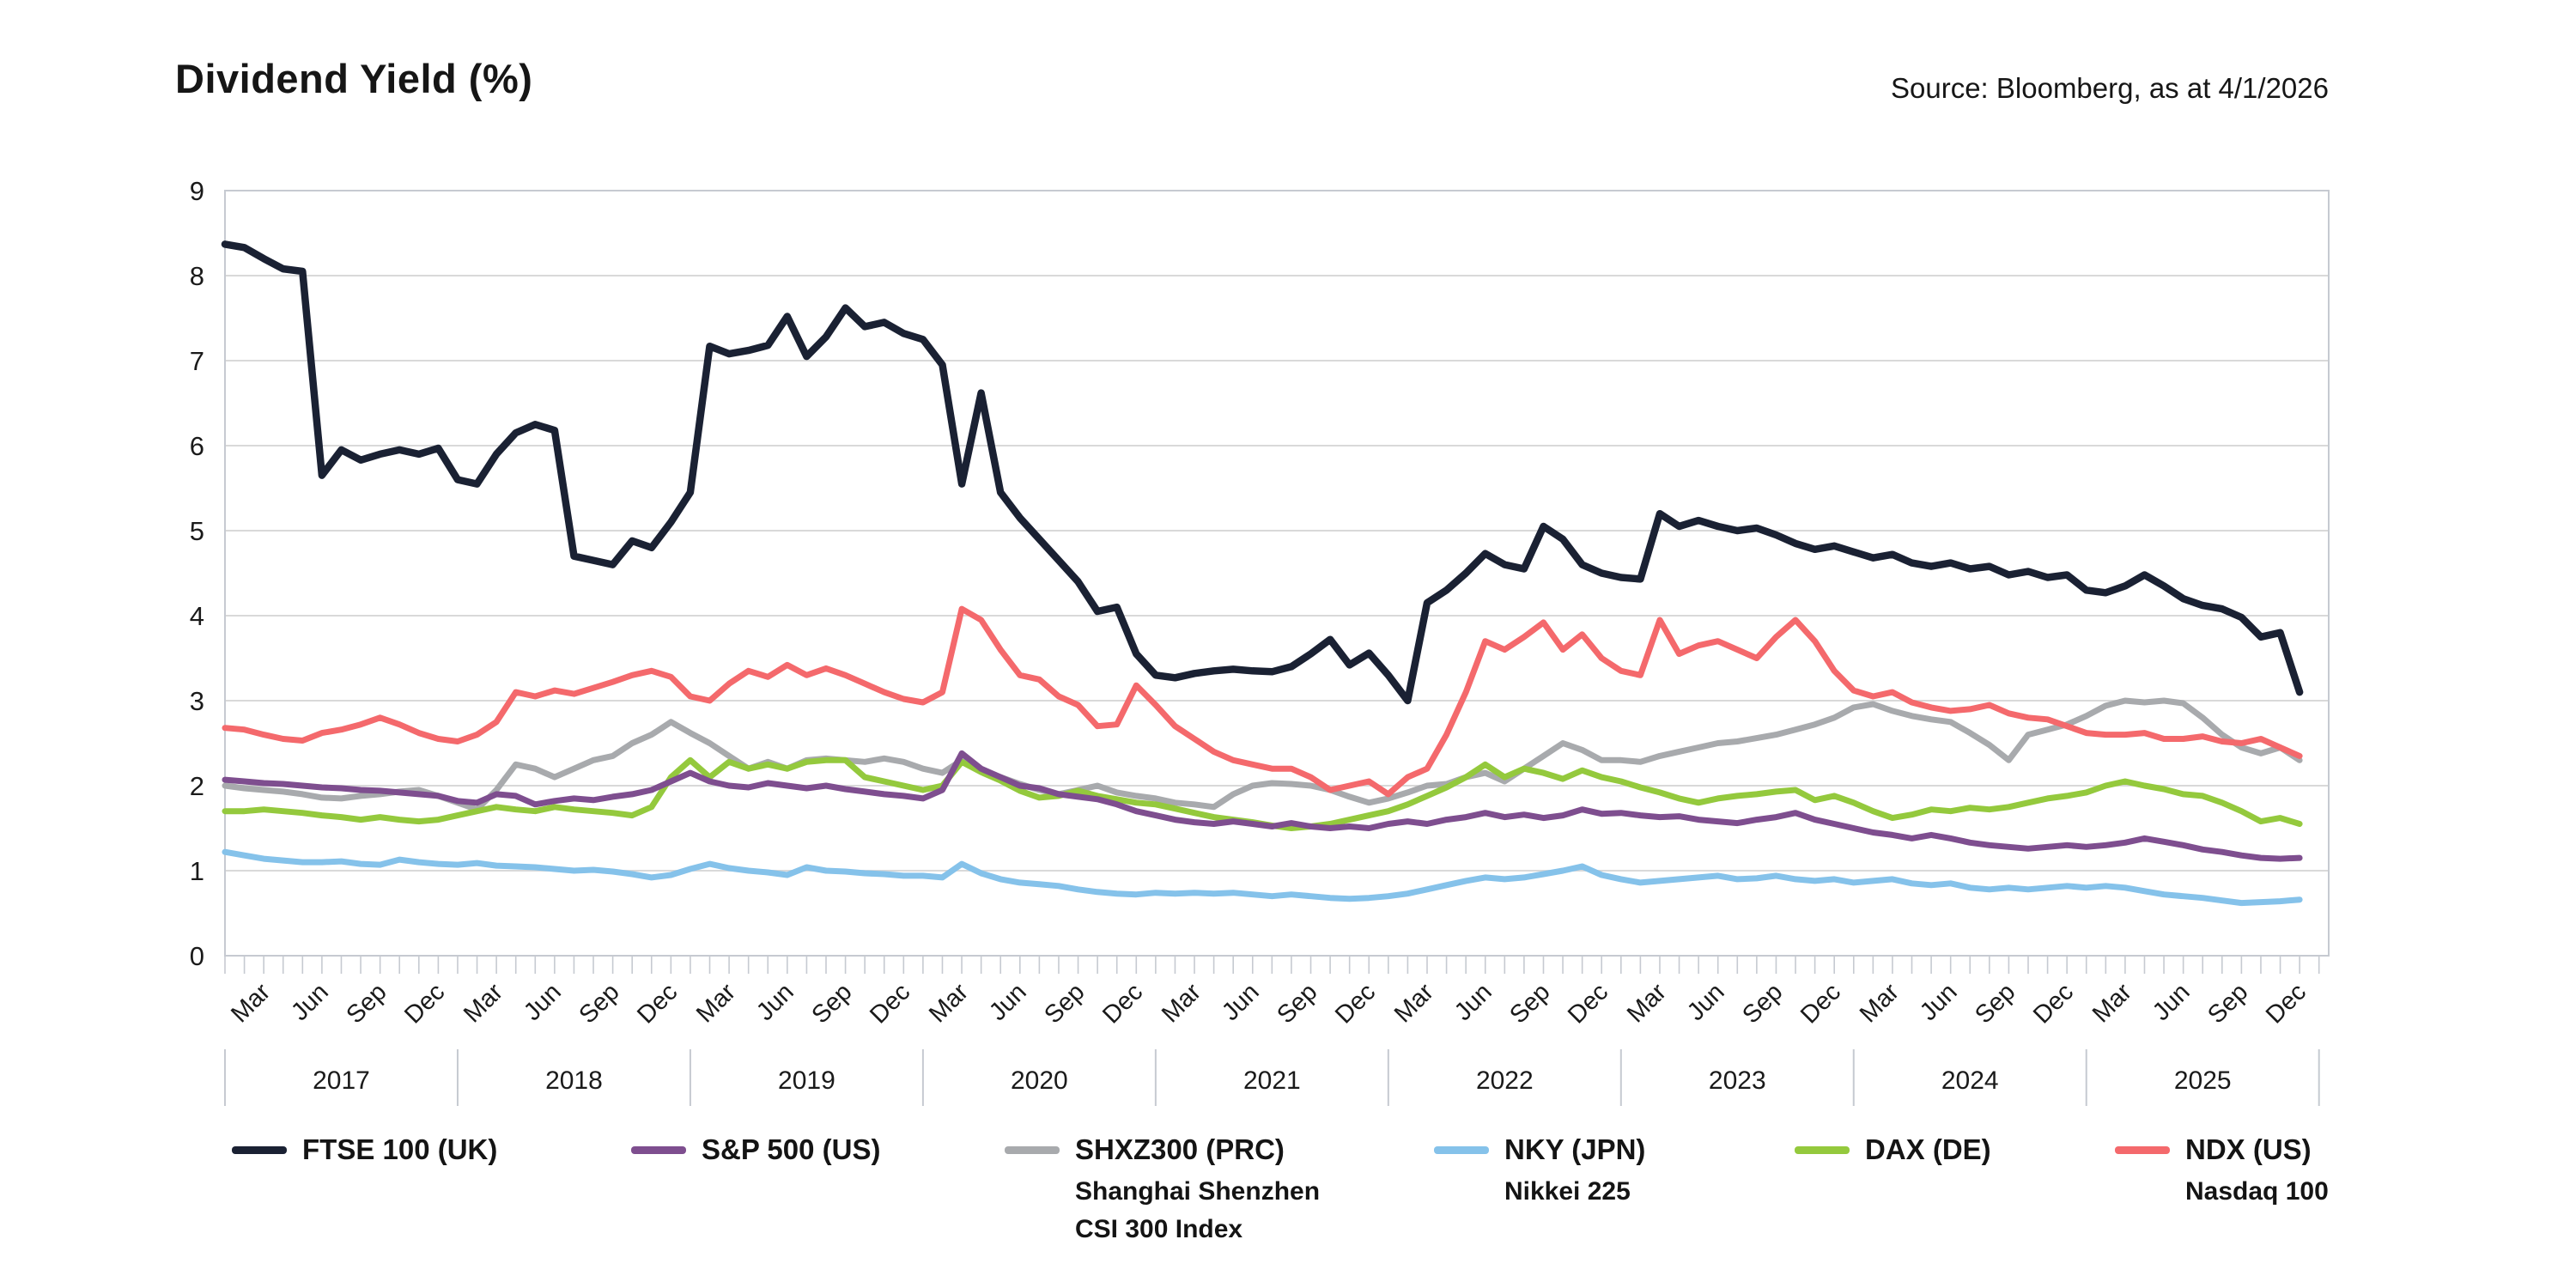 This screenshot has width=2576, height=1288. I want to click on y-axis-label-9: 9, so click(197, 191).